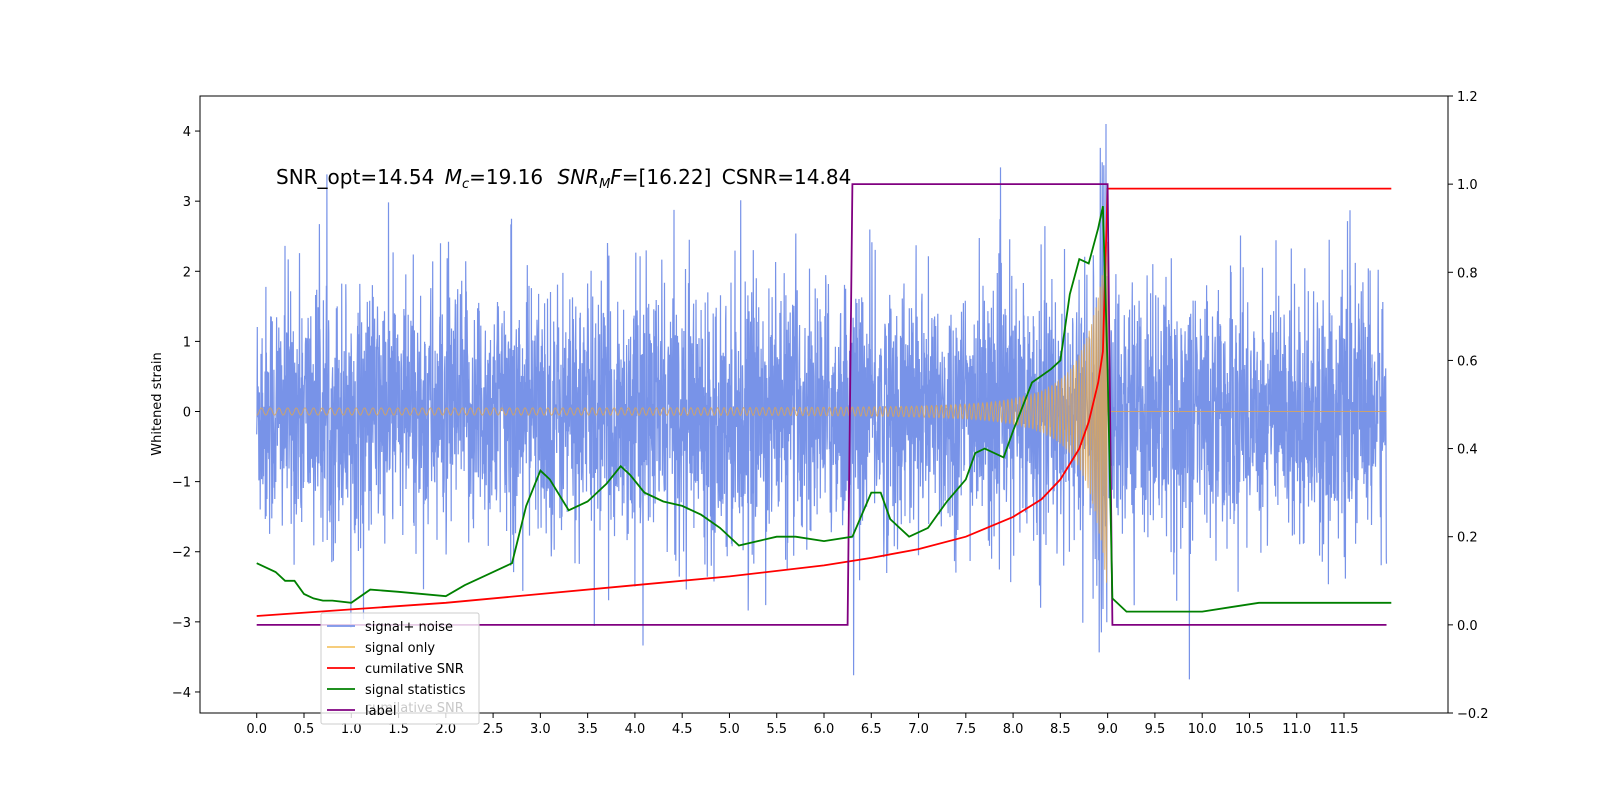 The image size is (1600, 800). Describe the element at coordinates (1467, 361) in the screenshot. I see `y-right-tick-label: 0.6` at that location.